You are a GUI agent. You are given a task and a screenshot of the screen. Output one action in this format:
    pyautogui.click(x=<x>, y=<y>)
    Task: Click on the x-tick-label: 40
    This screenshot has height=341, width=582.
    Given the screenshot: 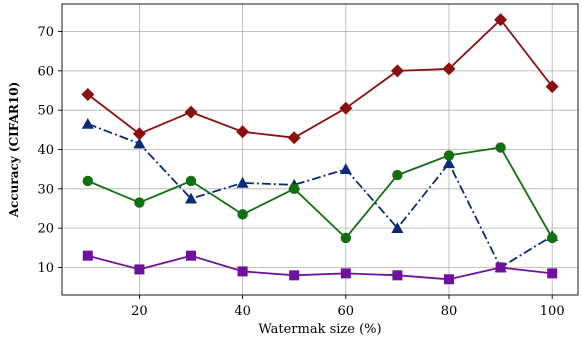 What is the action you would take?
    pyautogui.click(x=242, y=311)
    